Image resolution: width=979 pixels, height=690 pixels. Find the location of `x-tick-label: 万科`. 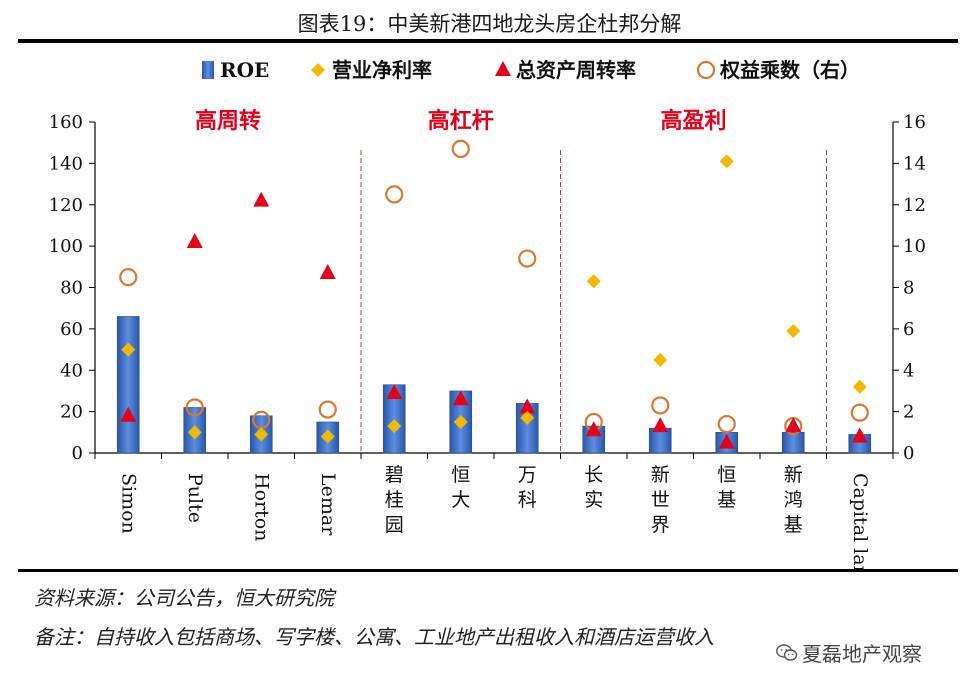

x-tick-label: 万科 is located at coordinates (527, 487).